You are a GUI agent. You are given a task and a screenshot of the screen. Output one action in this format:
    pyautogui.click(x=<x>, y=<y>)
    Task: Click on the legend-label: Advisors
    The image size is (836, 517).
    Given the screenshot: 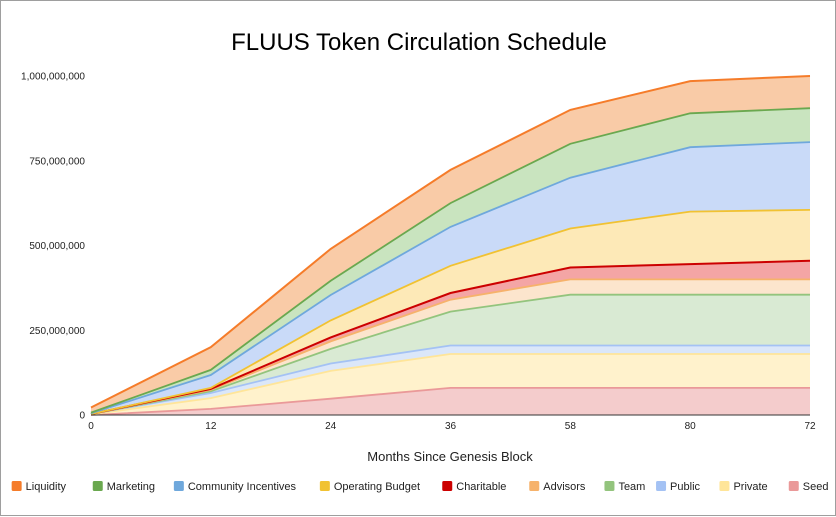 What is the action you would take?
    pyautogui.click(x=564, y=487)
    